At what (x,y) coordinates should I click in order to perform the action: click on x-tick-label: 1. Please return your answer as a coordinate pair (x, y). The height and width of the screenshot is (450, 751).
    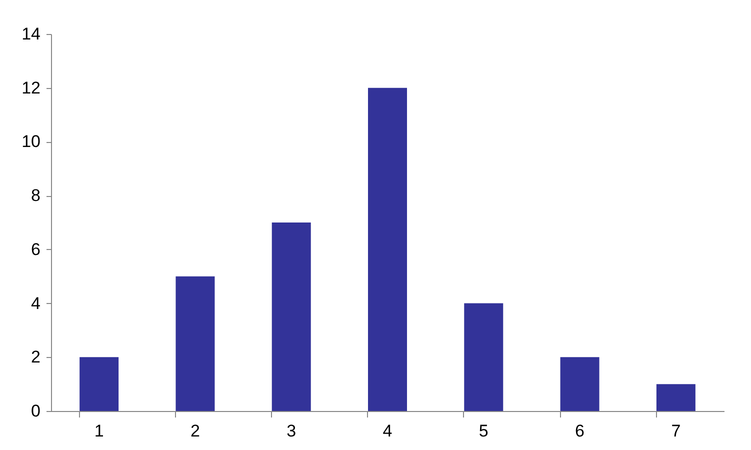
    Looking at the image, I should click on (99, 431).